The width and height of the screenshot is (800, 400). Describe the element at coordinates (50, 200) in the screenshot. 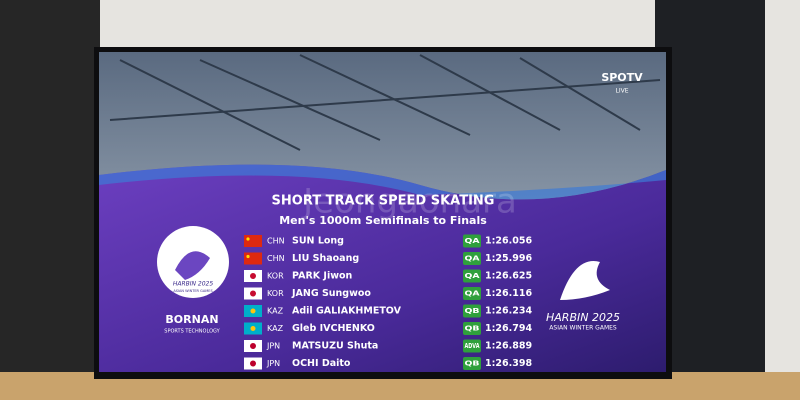

I see `speaker-area` at that location.